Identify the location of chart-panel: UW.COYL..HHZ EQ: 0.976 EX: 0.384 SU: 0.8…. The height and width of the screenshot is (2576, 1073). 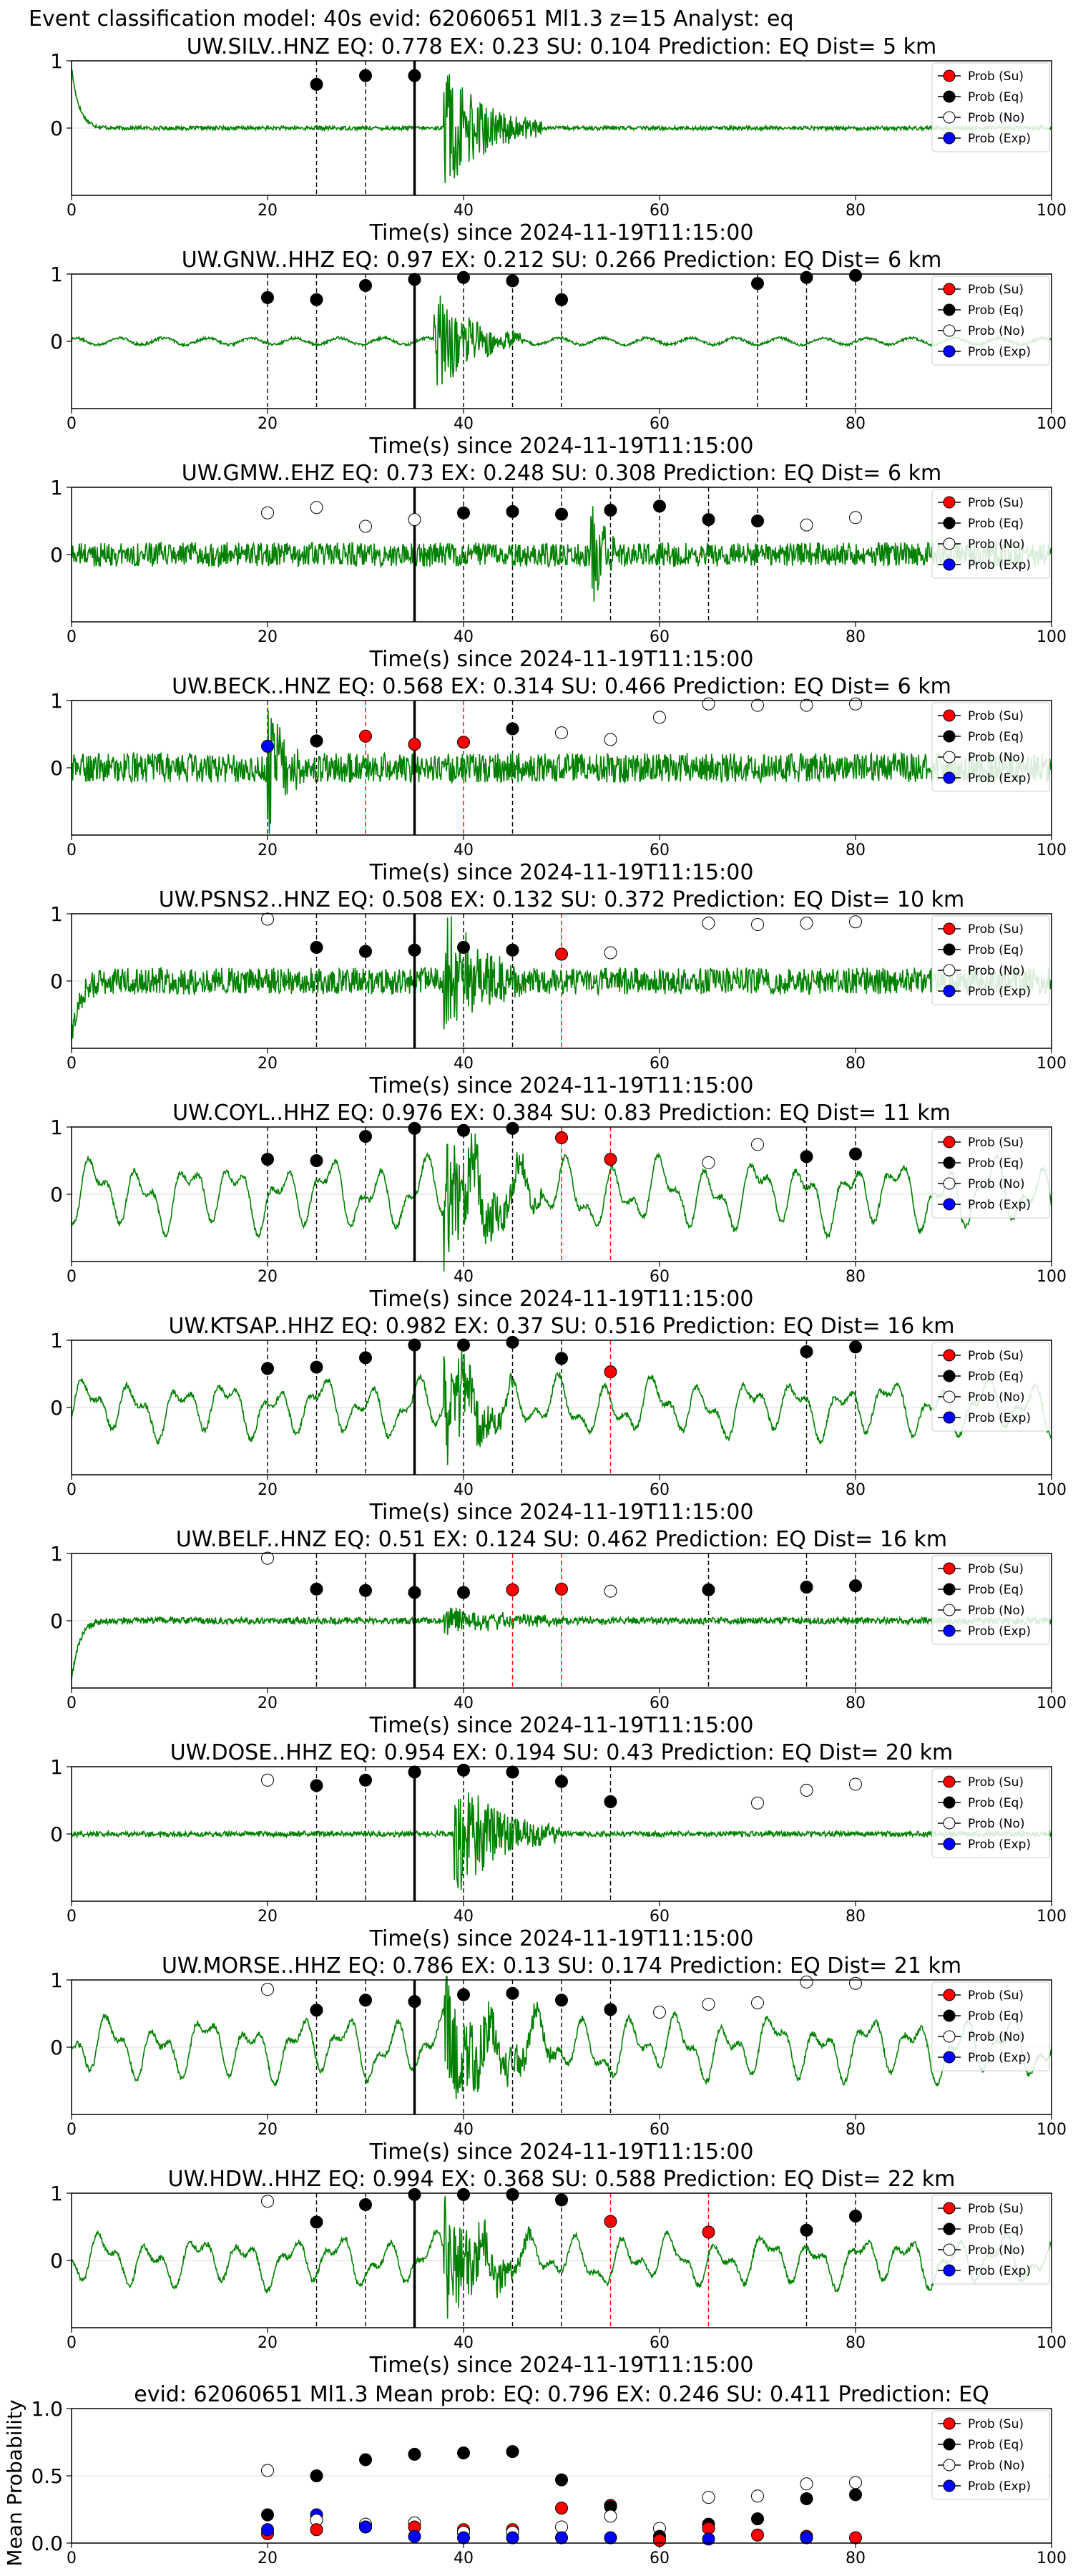
(558, 1206).